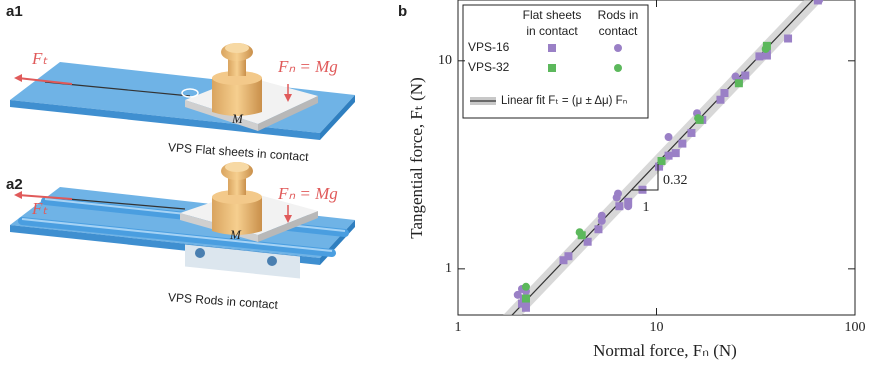 This screenshot has width=876, height=374. I want to click on illustration-a2, so click(182, 220).